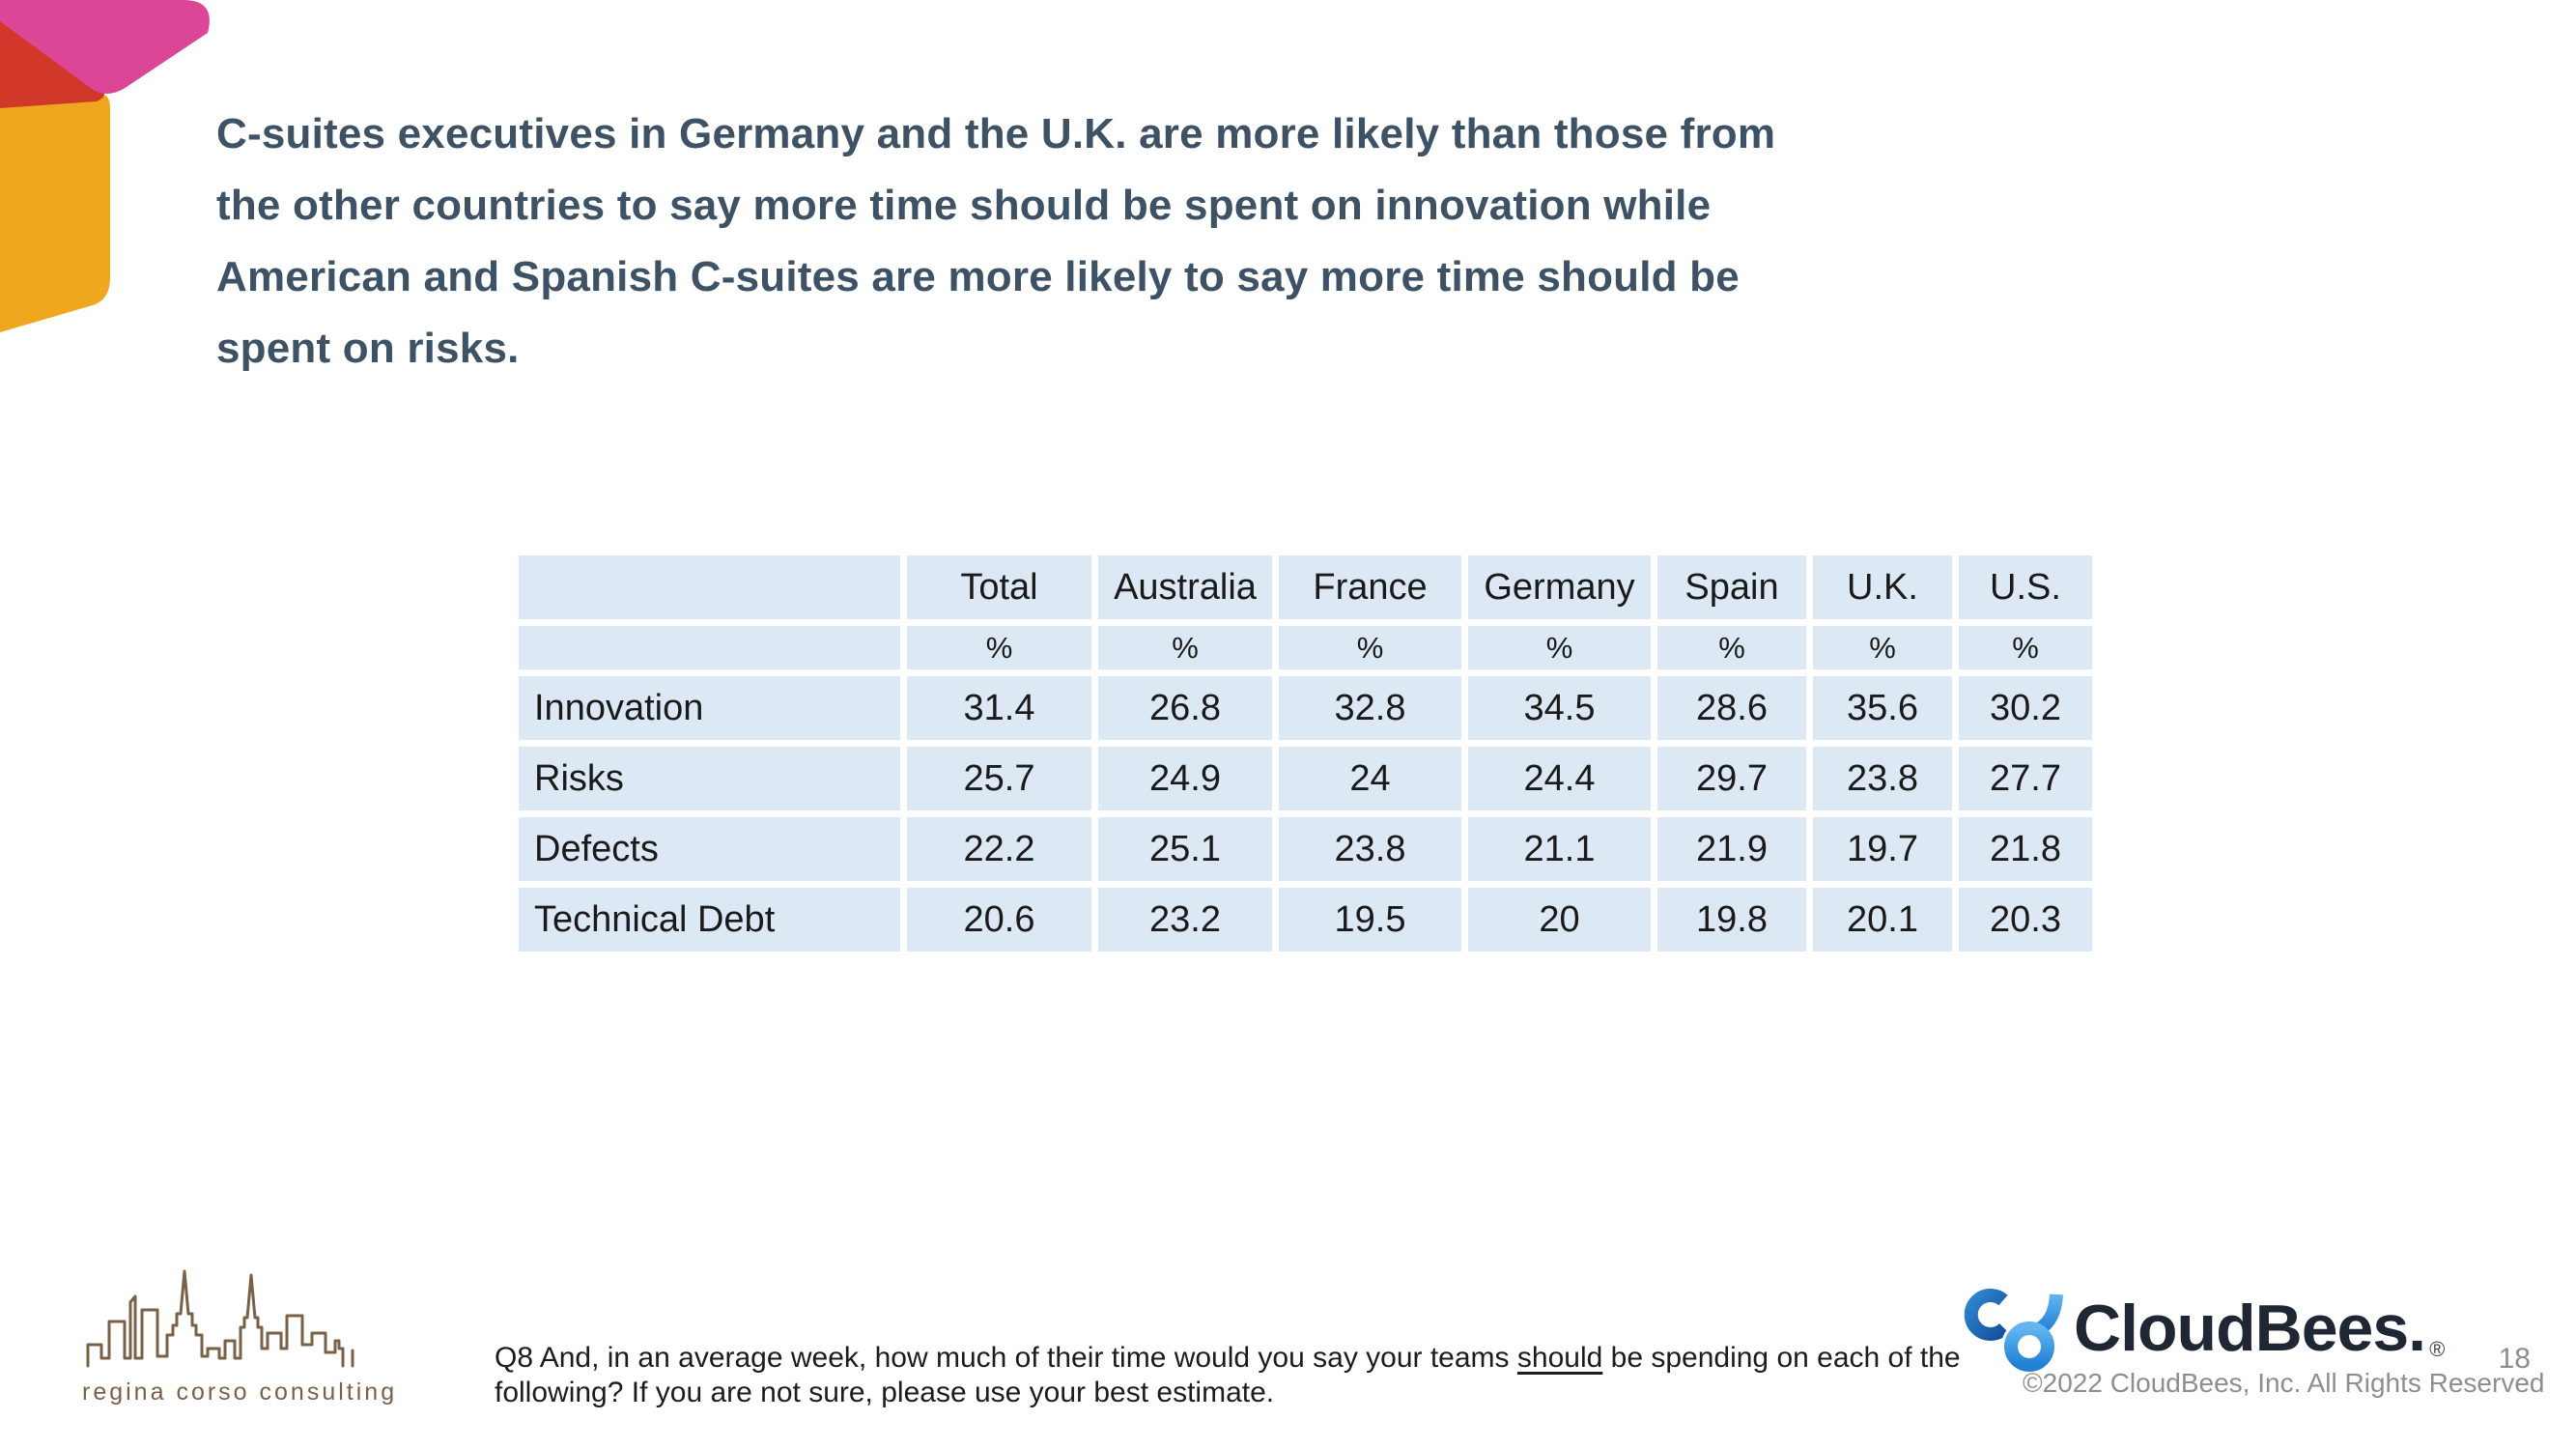 The width and height of the screenshot is (2576, 1449). Describe the element at coordinates (709, 778) in the screenshot. I see `row-label: Risks` at that location.